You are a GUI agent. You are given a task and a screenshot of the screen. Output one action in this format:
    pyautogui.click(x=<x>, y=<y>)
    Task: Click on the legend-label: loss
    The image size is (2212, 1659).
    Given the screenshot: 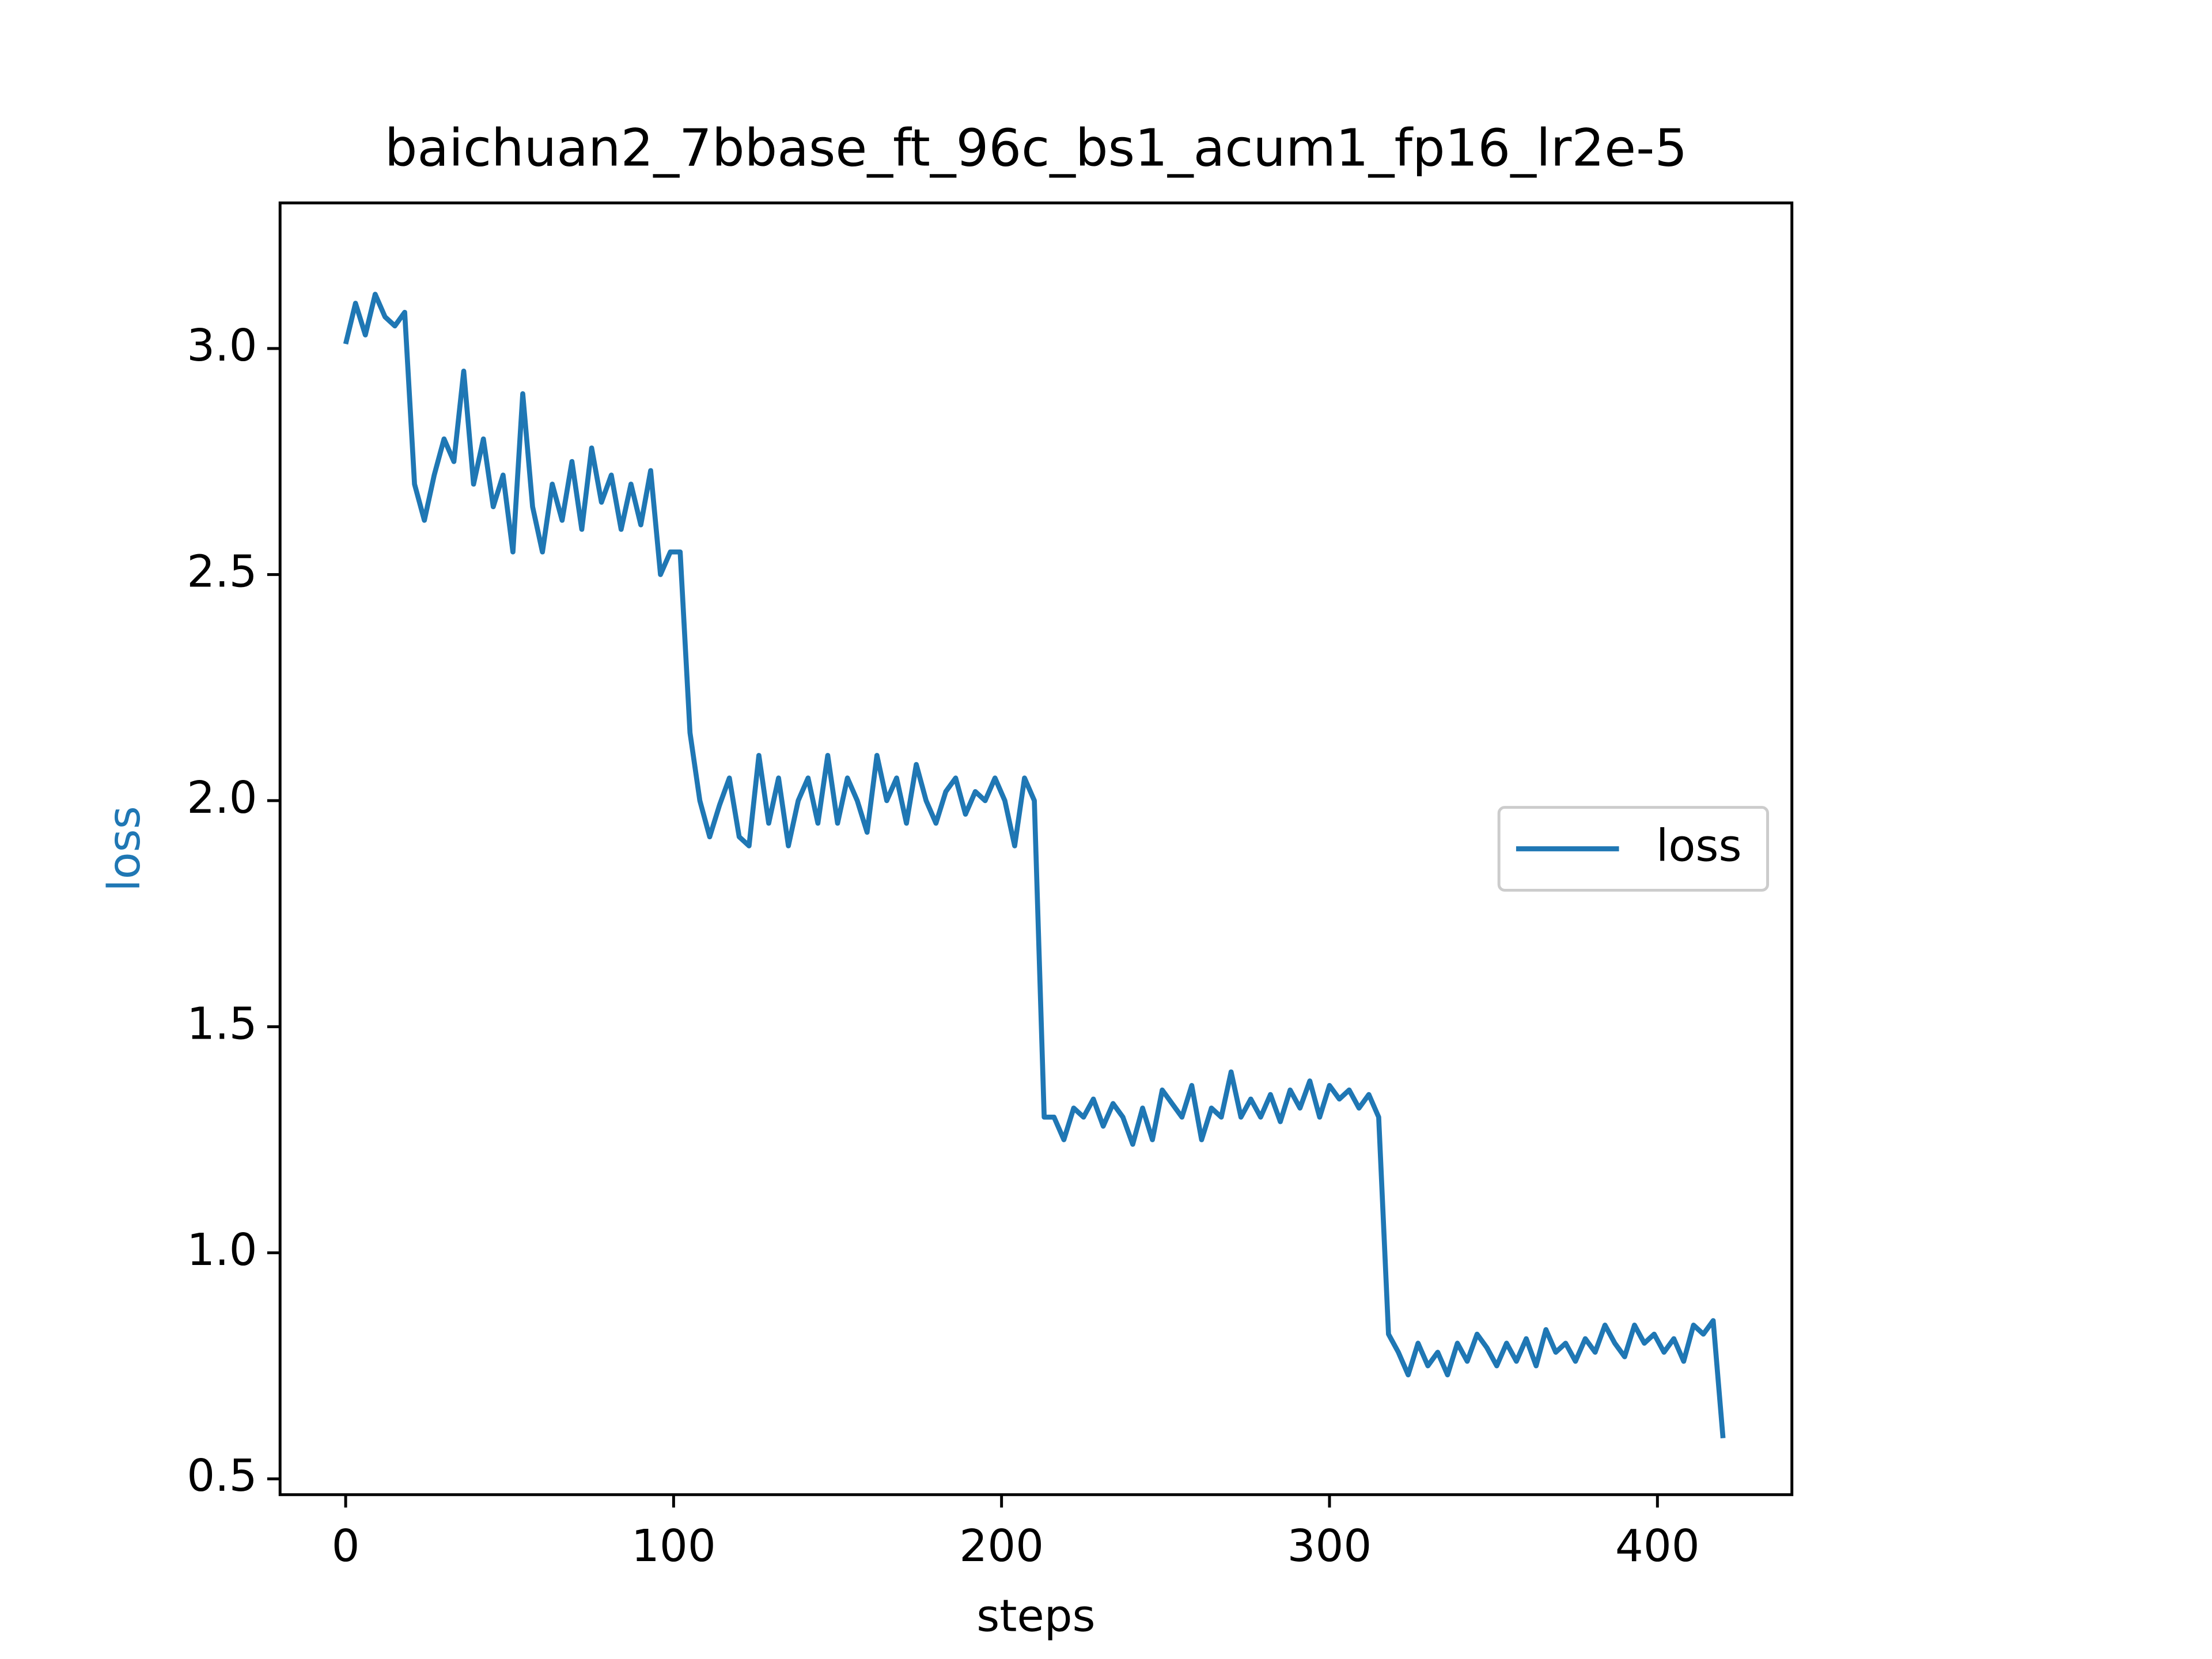 What is the action you would take?
    pyautogui.click(x=1698, y=846)
    